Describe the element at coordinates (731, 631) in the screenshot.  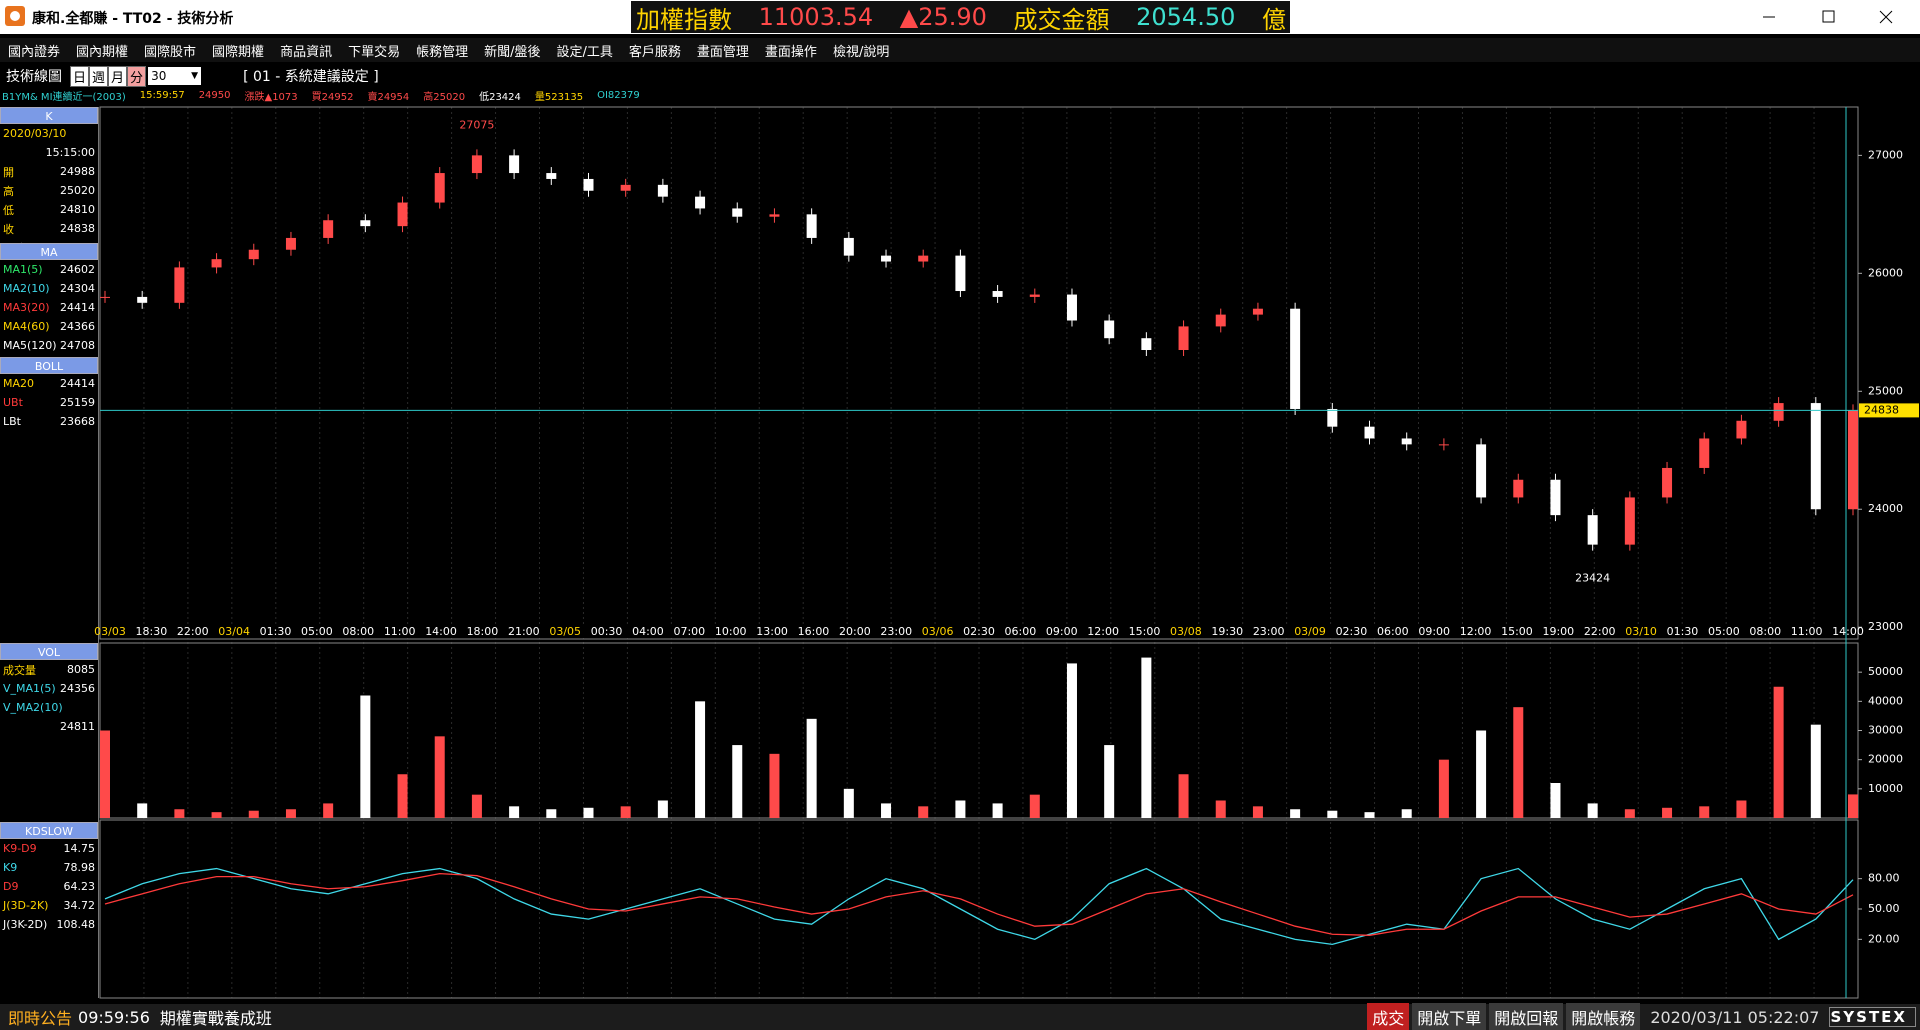
I see `x-tick-label: 10:00` at that location.